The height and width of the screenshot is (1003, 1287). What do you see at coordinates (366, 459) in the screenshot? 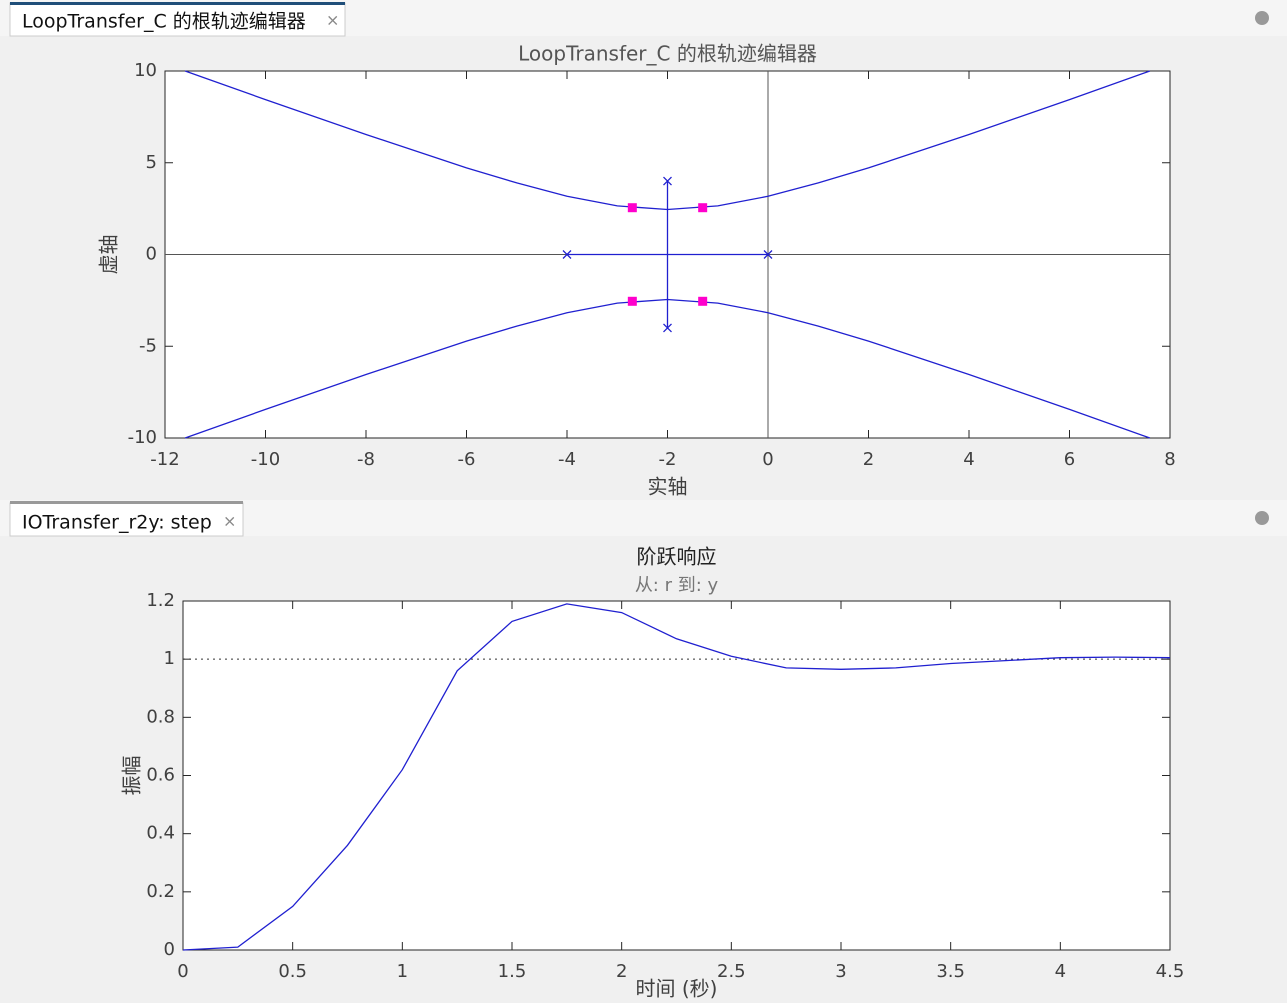
I see `x-tick-label: -8` at bounding box center [366, 459].